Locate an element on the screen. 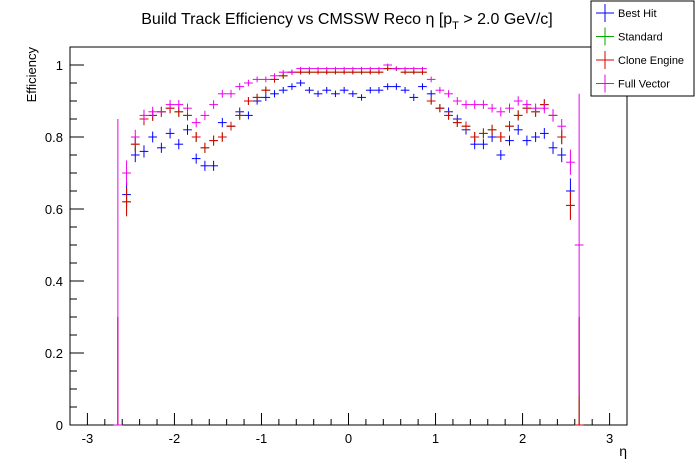  x-tick-label: 2 is located at coordinates (522, 438).